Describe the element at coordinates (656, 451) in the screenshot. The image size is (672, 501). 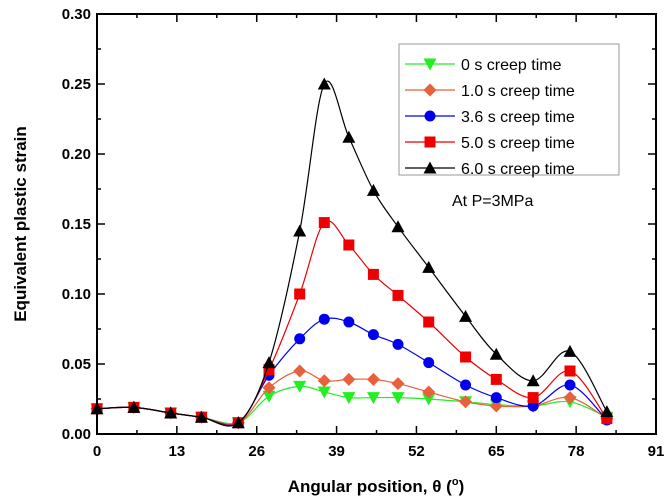
I see `x-tick-label: 91` at that location.